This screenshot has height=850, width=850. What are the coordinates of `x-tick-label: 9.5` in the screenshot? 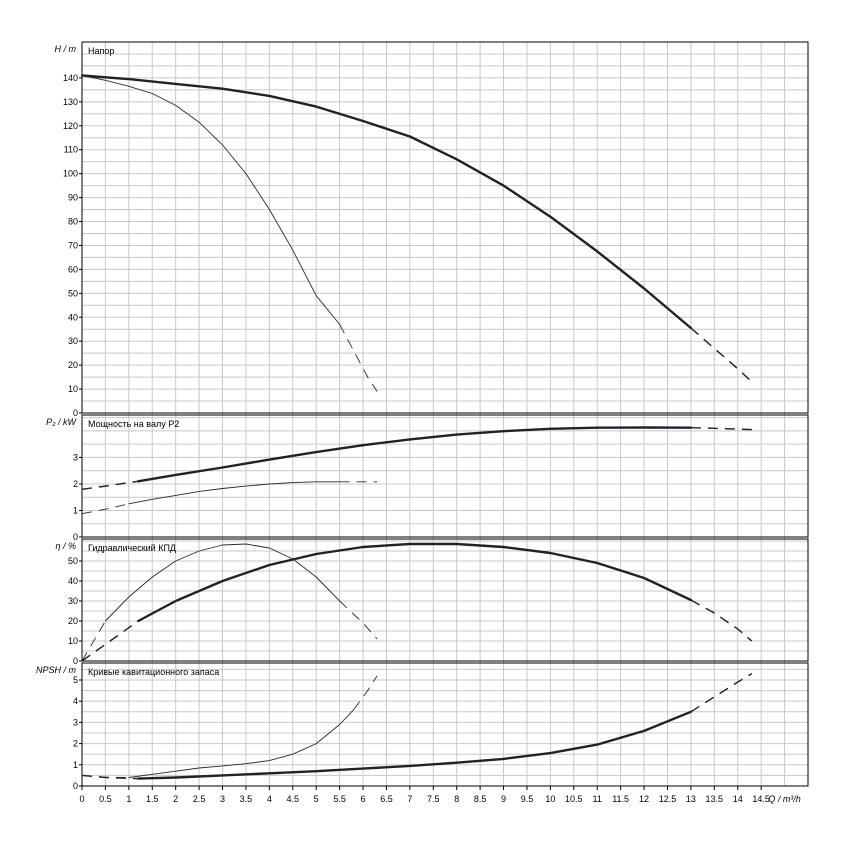 It's located at (527, 799).